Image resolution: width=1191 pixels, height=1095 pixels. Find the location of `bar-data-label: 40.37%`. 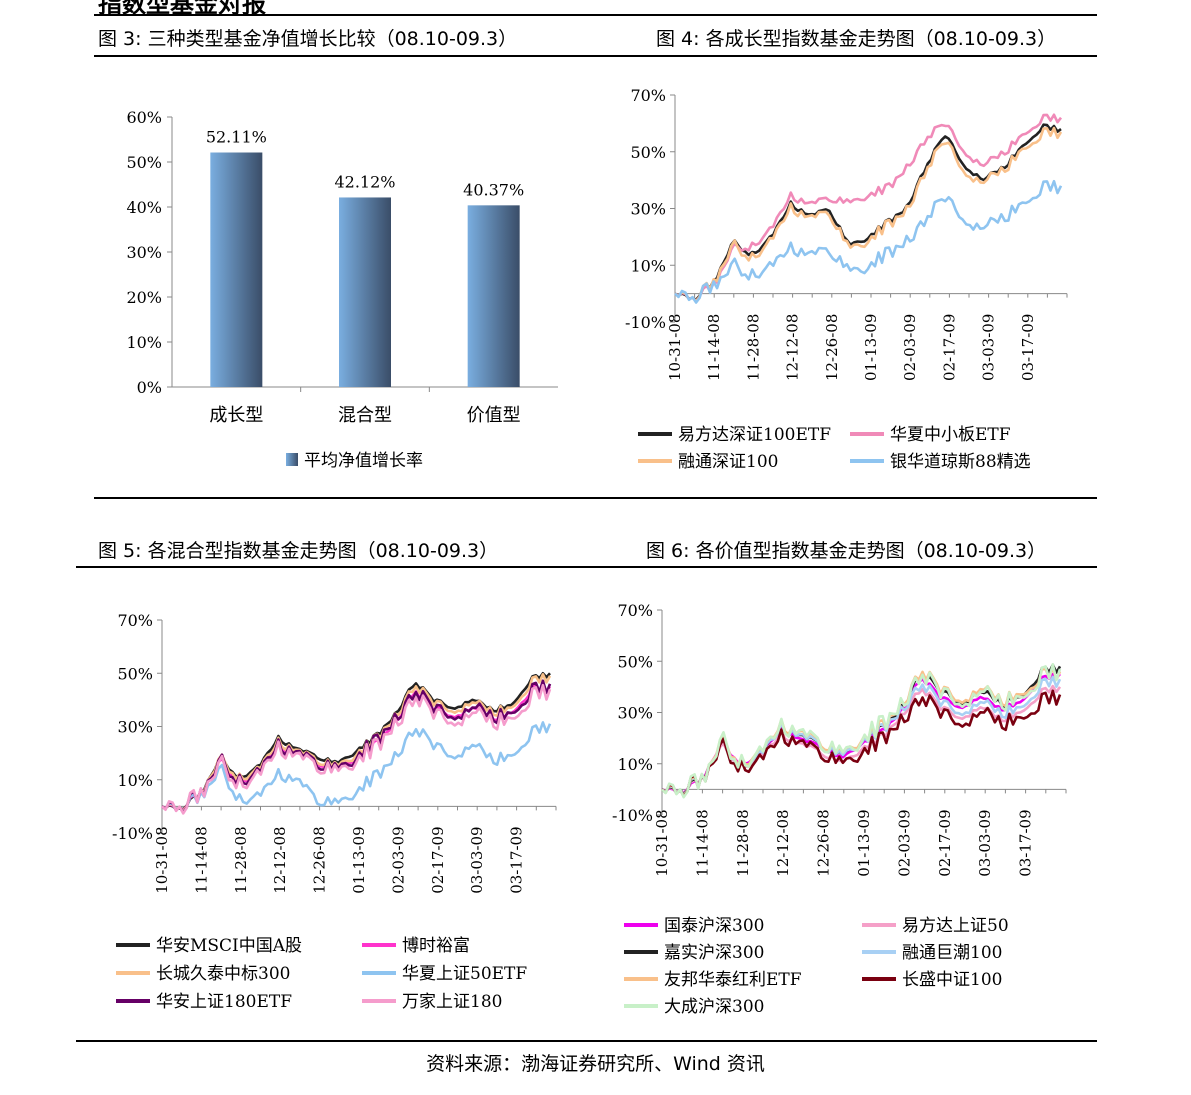

bar-data-label: 40.37% is located at coordinates (493, 189).